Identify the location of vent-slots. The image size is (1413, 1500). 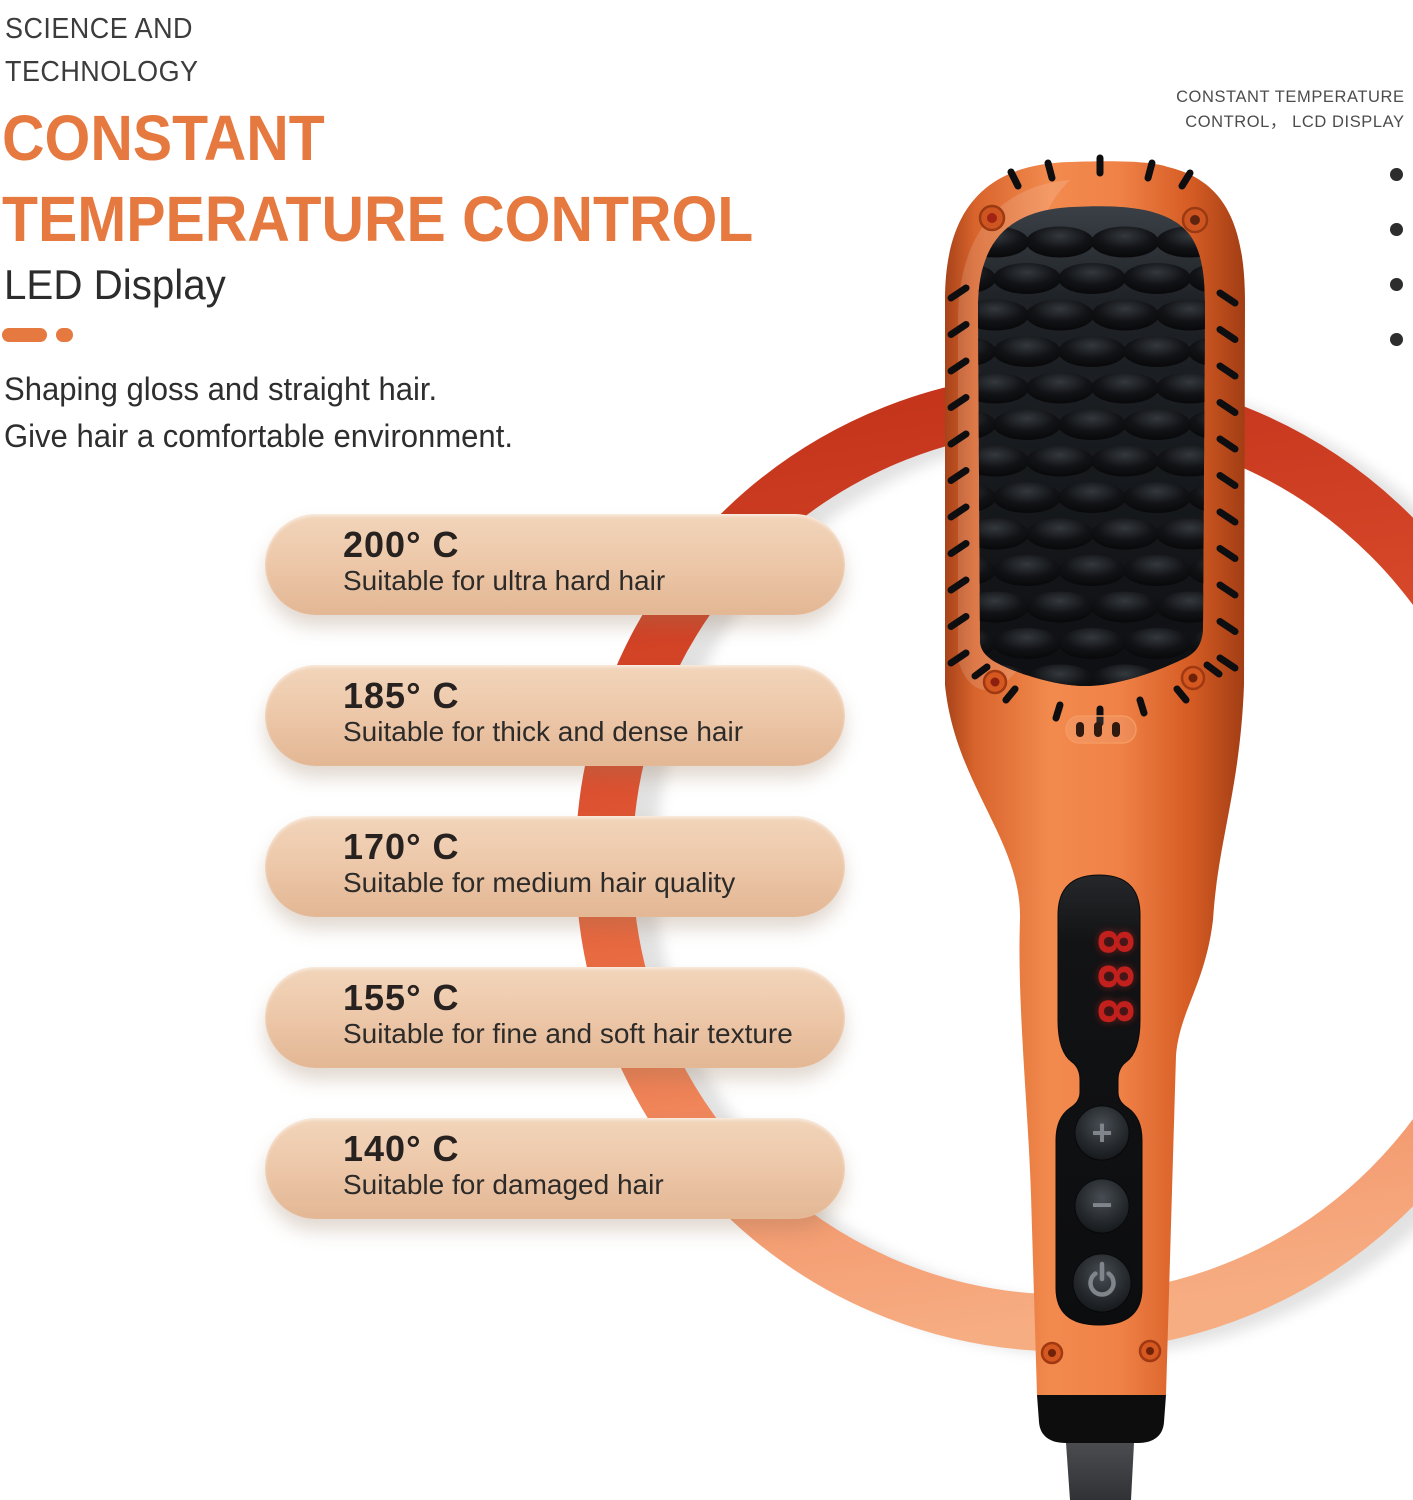
(1101, 729).